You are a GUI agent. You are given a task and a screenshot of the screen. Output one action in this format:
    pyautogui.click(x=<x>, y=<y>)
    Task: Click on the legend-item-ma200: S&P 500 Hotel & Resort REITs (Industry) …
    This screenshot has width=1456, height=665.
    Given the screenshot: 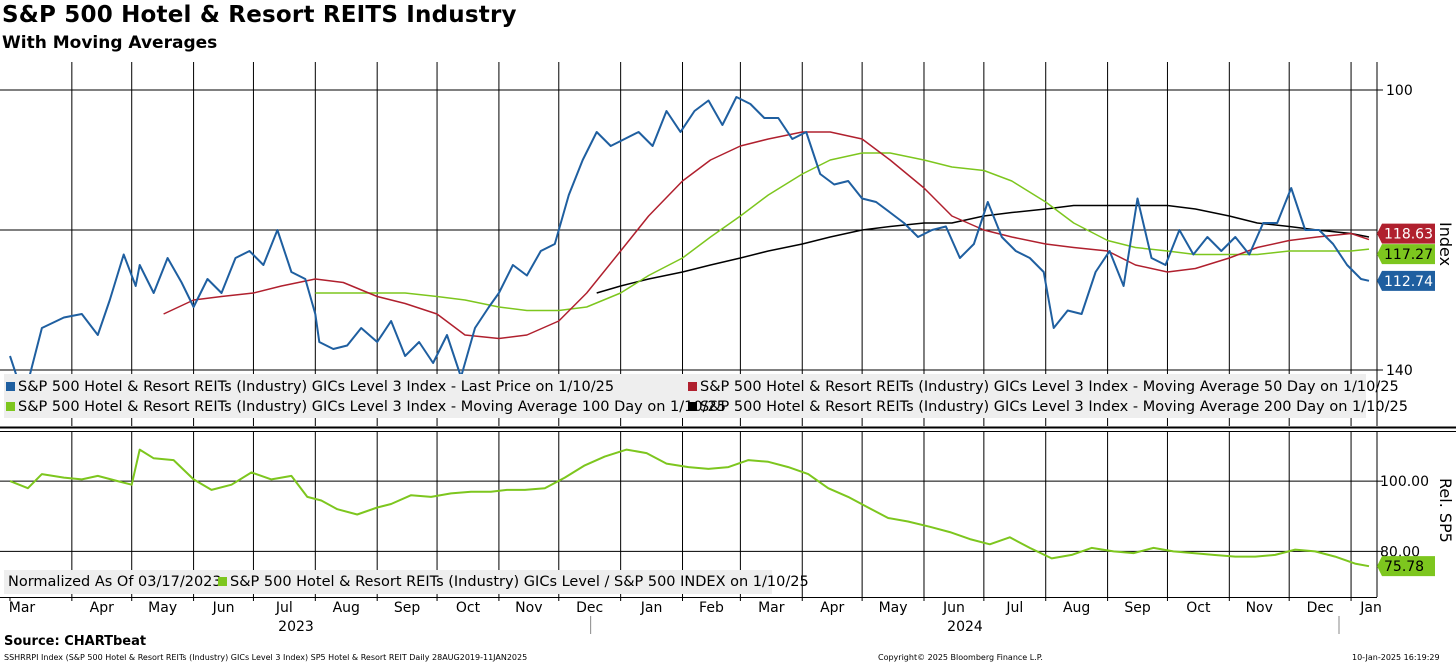 What is the action you would take?
    pyautogui.click(x=1048, y=407)
    